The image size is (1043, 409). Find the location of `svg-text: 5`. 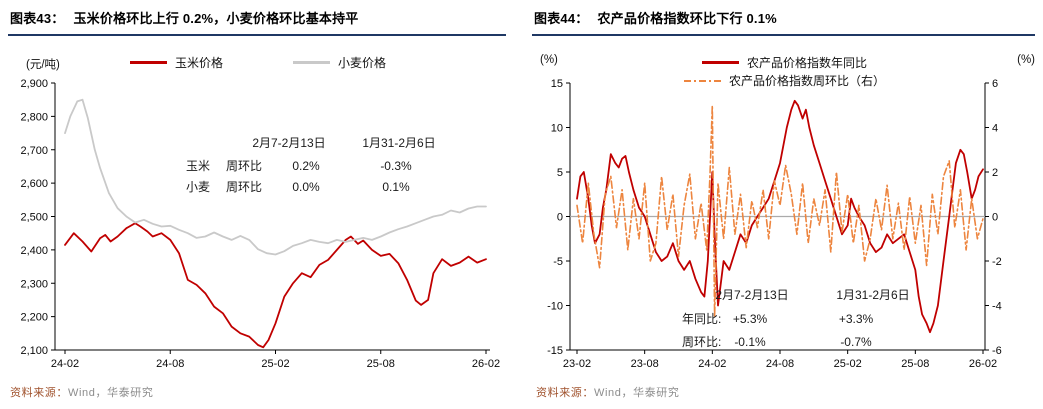

svg-text: 5 is located at coordinates (560, 173).